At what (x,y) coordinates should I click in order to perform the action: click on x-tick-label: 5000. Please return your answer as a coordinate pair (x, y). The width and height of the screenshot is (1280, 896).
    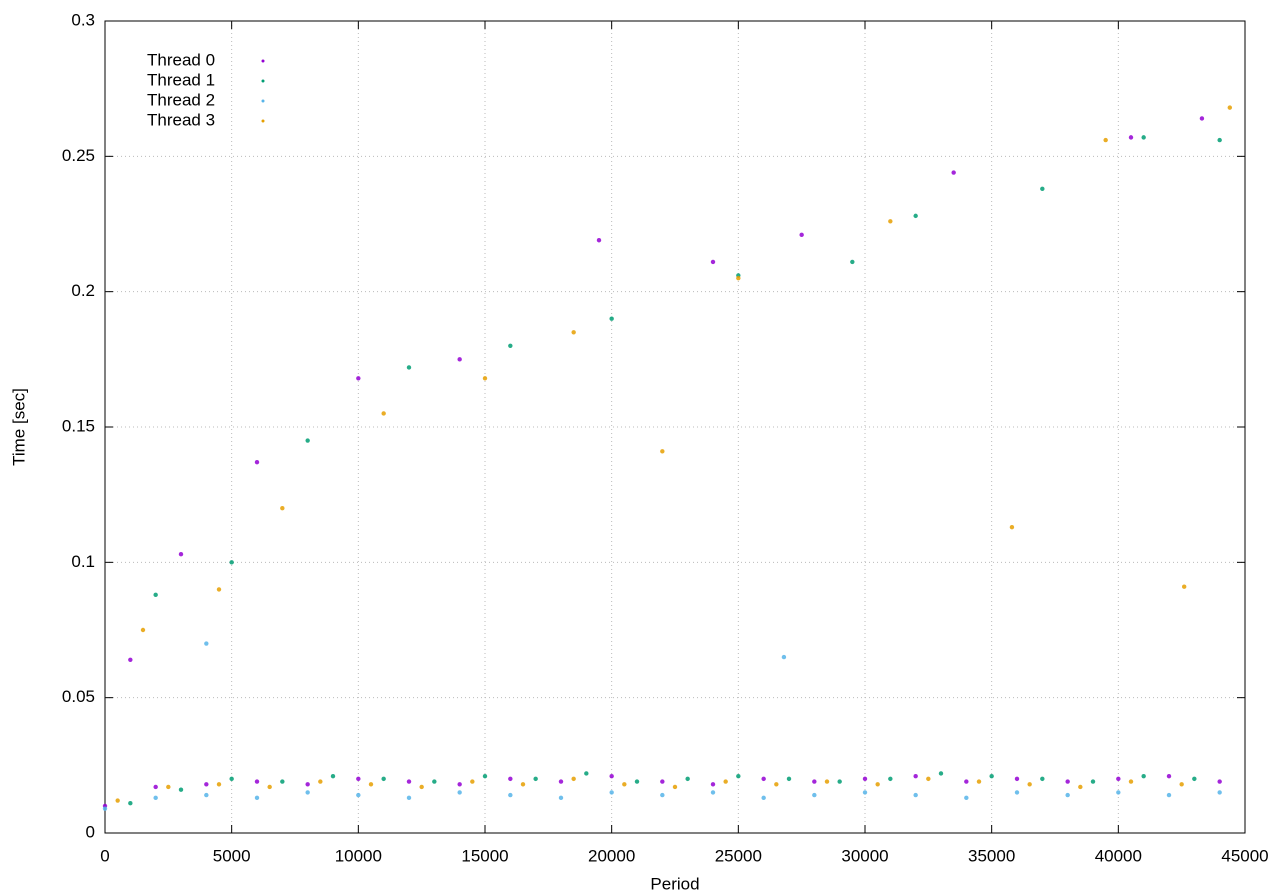
    Looking at the image, I should click on (232, 855).